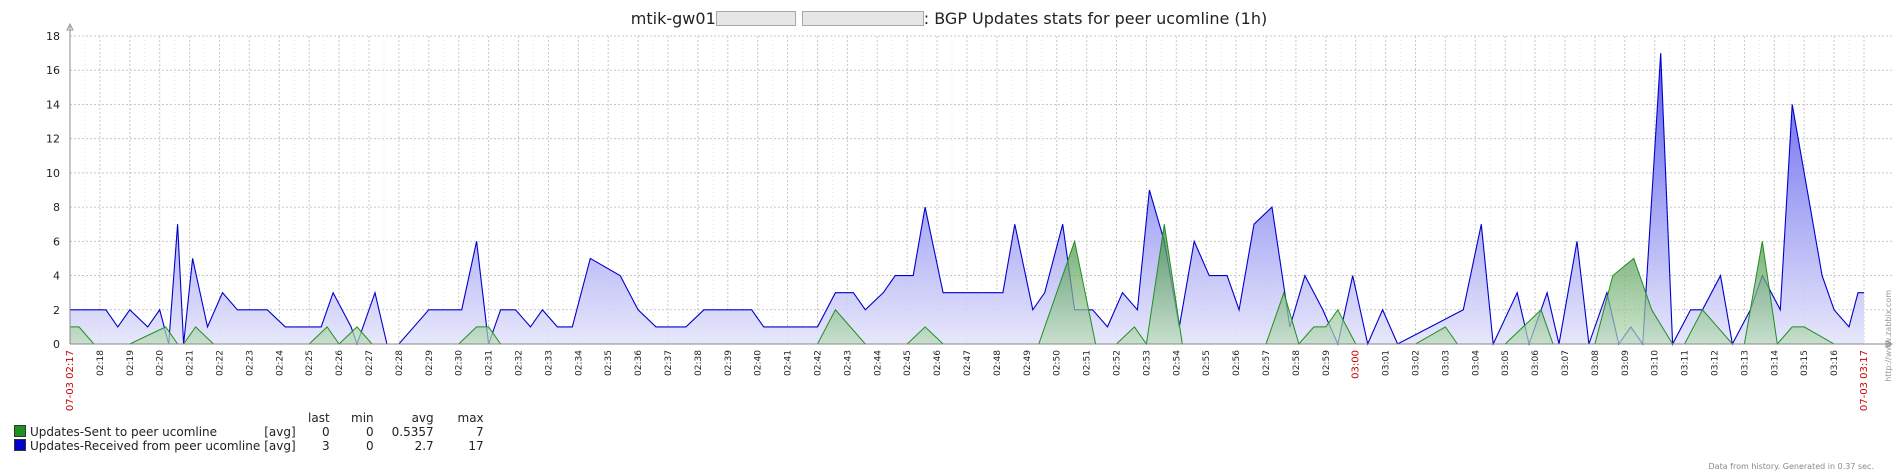 This screenshot has width=1898, height=476. What do you see at coordinates (281, 432) in the screenshot?
I see `legend-func-sent: [avg]` at bounding box center [281, 432].